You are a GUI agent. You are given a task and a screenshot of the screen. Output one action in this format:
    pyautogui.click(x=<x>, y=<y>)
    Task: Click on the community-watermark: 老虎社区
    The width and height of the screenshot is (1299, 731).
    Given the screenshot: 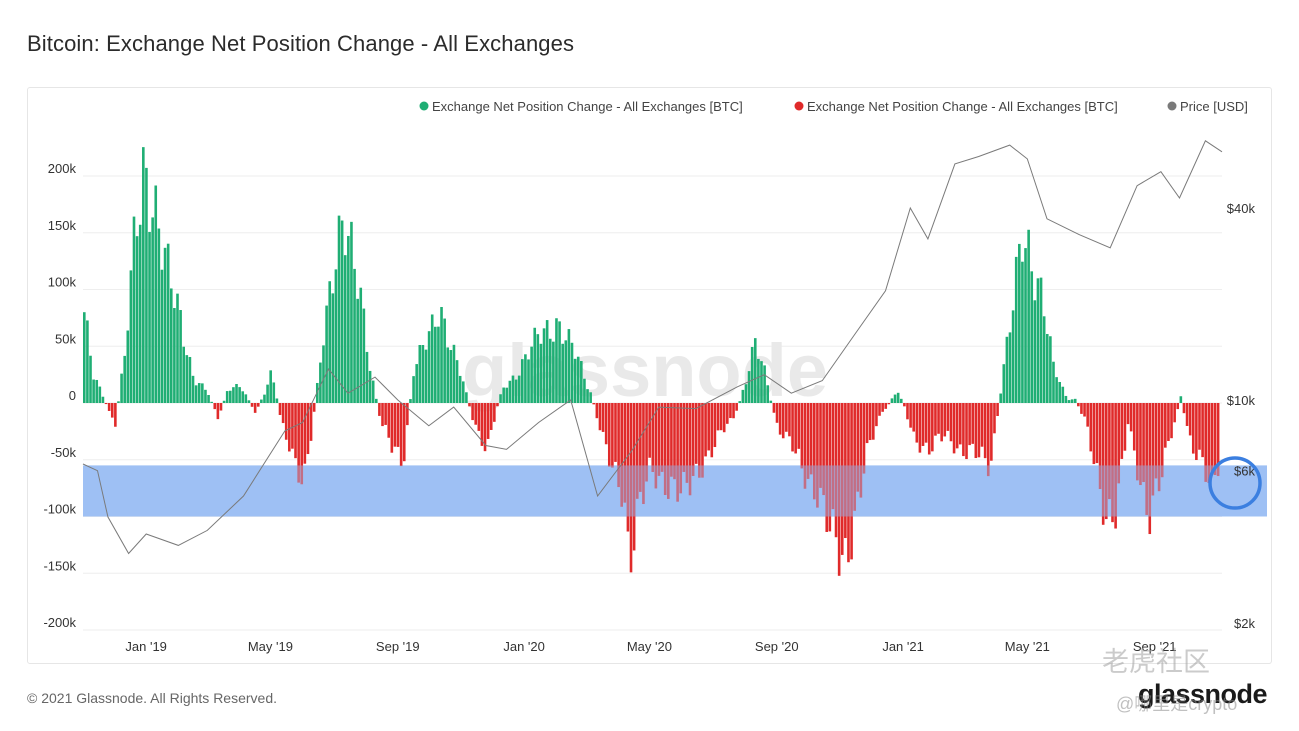 What is the action you would take?
    pyautogui.click(x=1156, y=662)
    